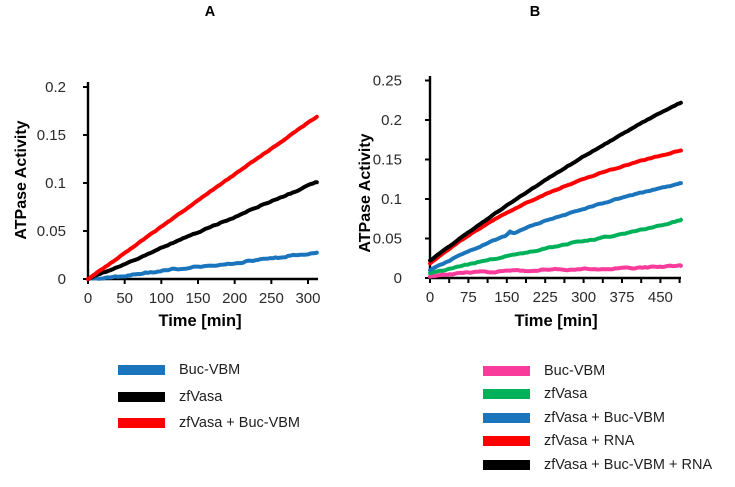 This screenshot has width=735, height=487. Describe the element at coordinates (660, 297) in the screenshot. I see `x-tick-label: 450` at that location.